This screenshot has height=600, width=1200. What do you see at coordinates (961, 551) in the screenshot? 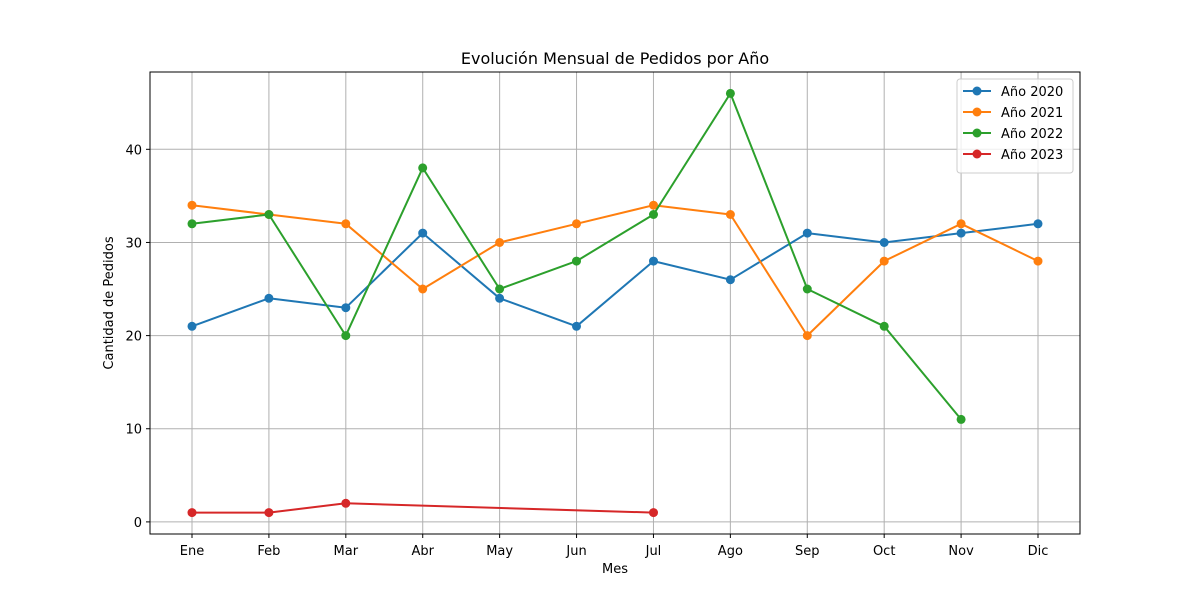
I see `x-tick-label: Nov` at bounding box center [961, 551].